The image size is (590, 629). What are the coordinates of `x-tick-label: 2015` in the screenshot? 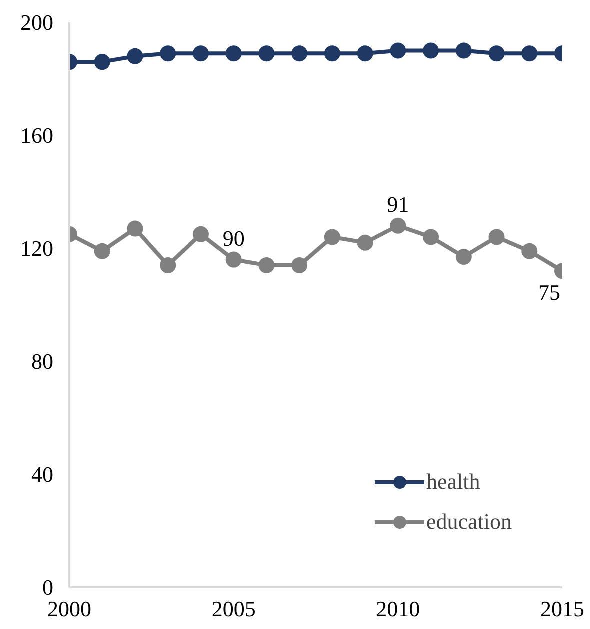 It's located at (562, 609).